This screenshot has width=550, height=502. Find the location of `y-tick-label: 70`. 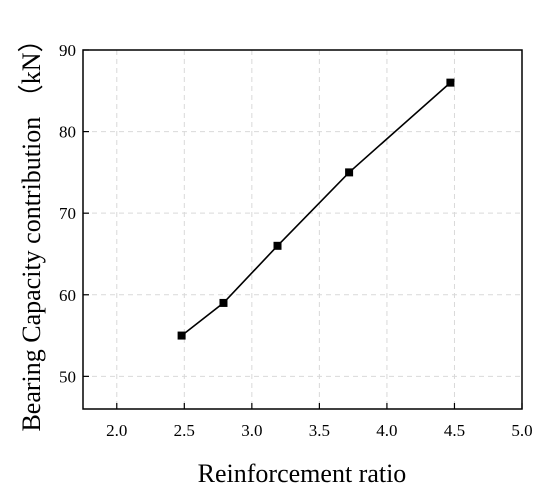

y-tick-label: 70 is located at coordinates (67, 213).